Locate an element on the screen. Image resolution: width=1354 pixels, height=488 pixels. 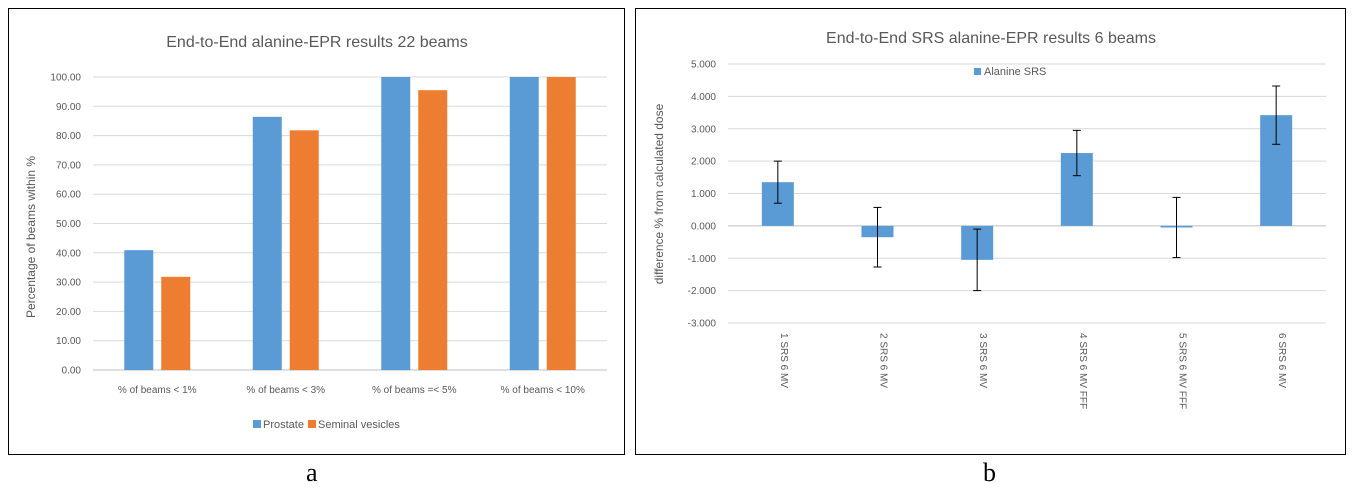
y-tick-label: 5.000 is located at coordinates (703, 65).